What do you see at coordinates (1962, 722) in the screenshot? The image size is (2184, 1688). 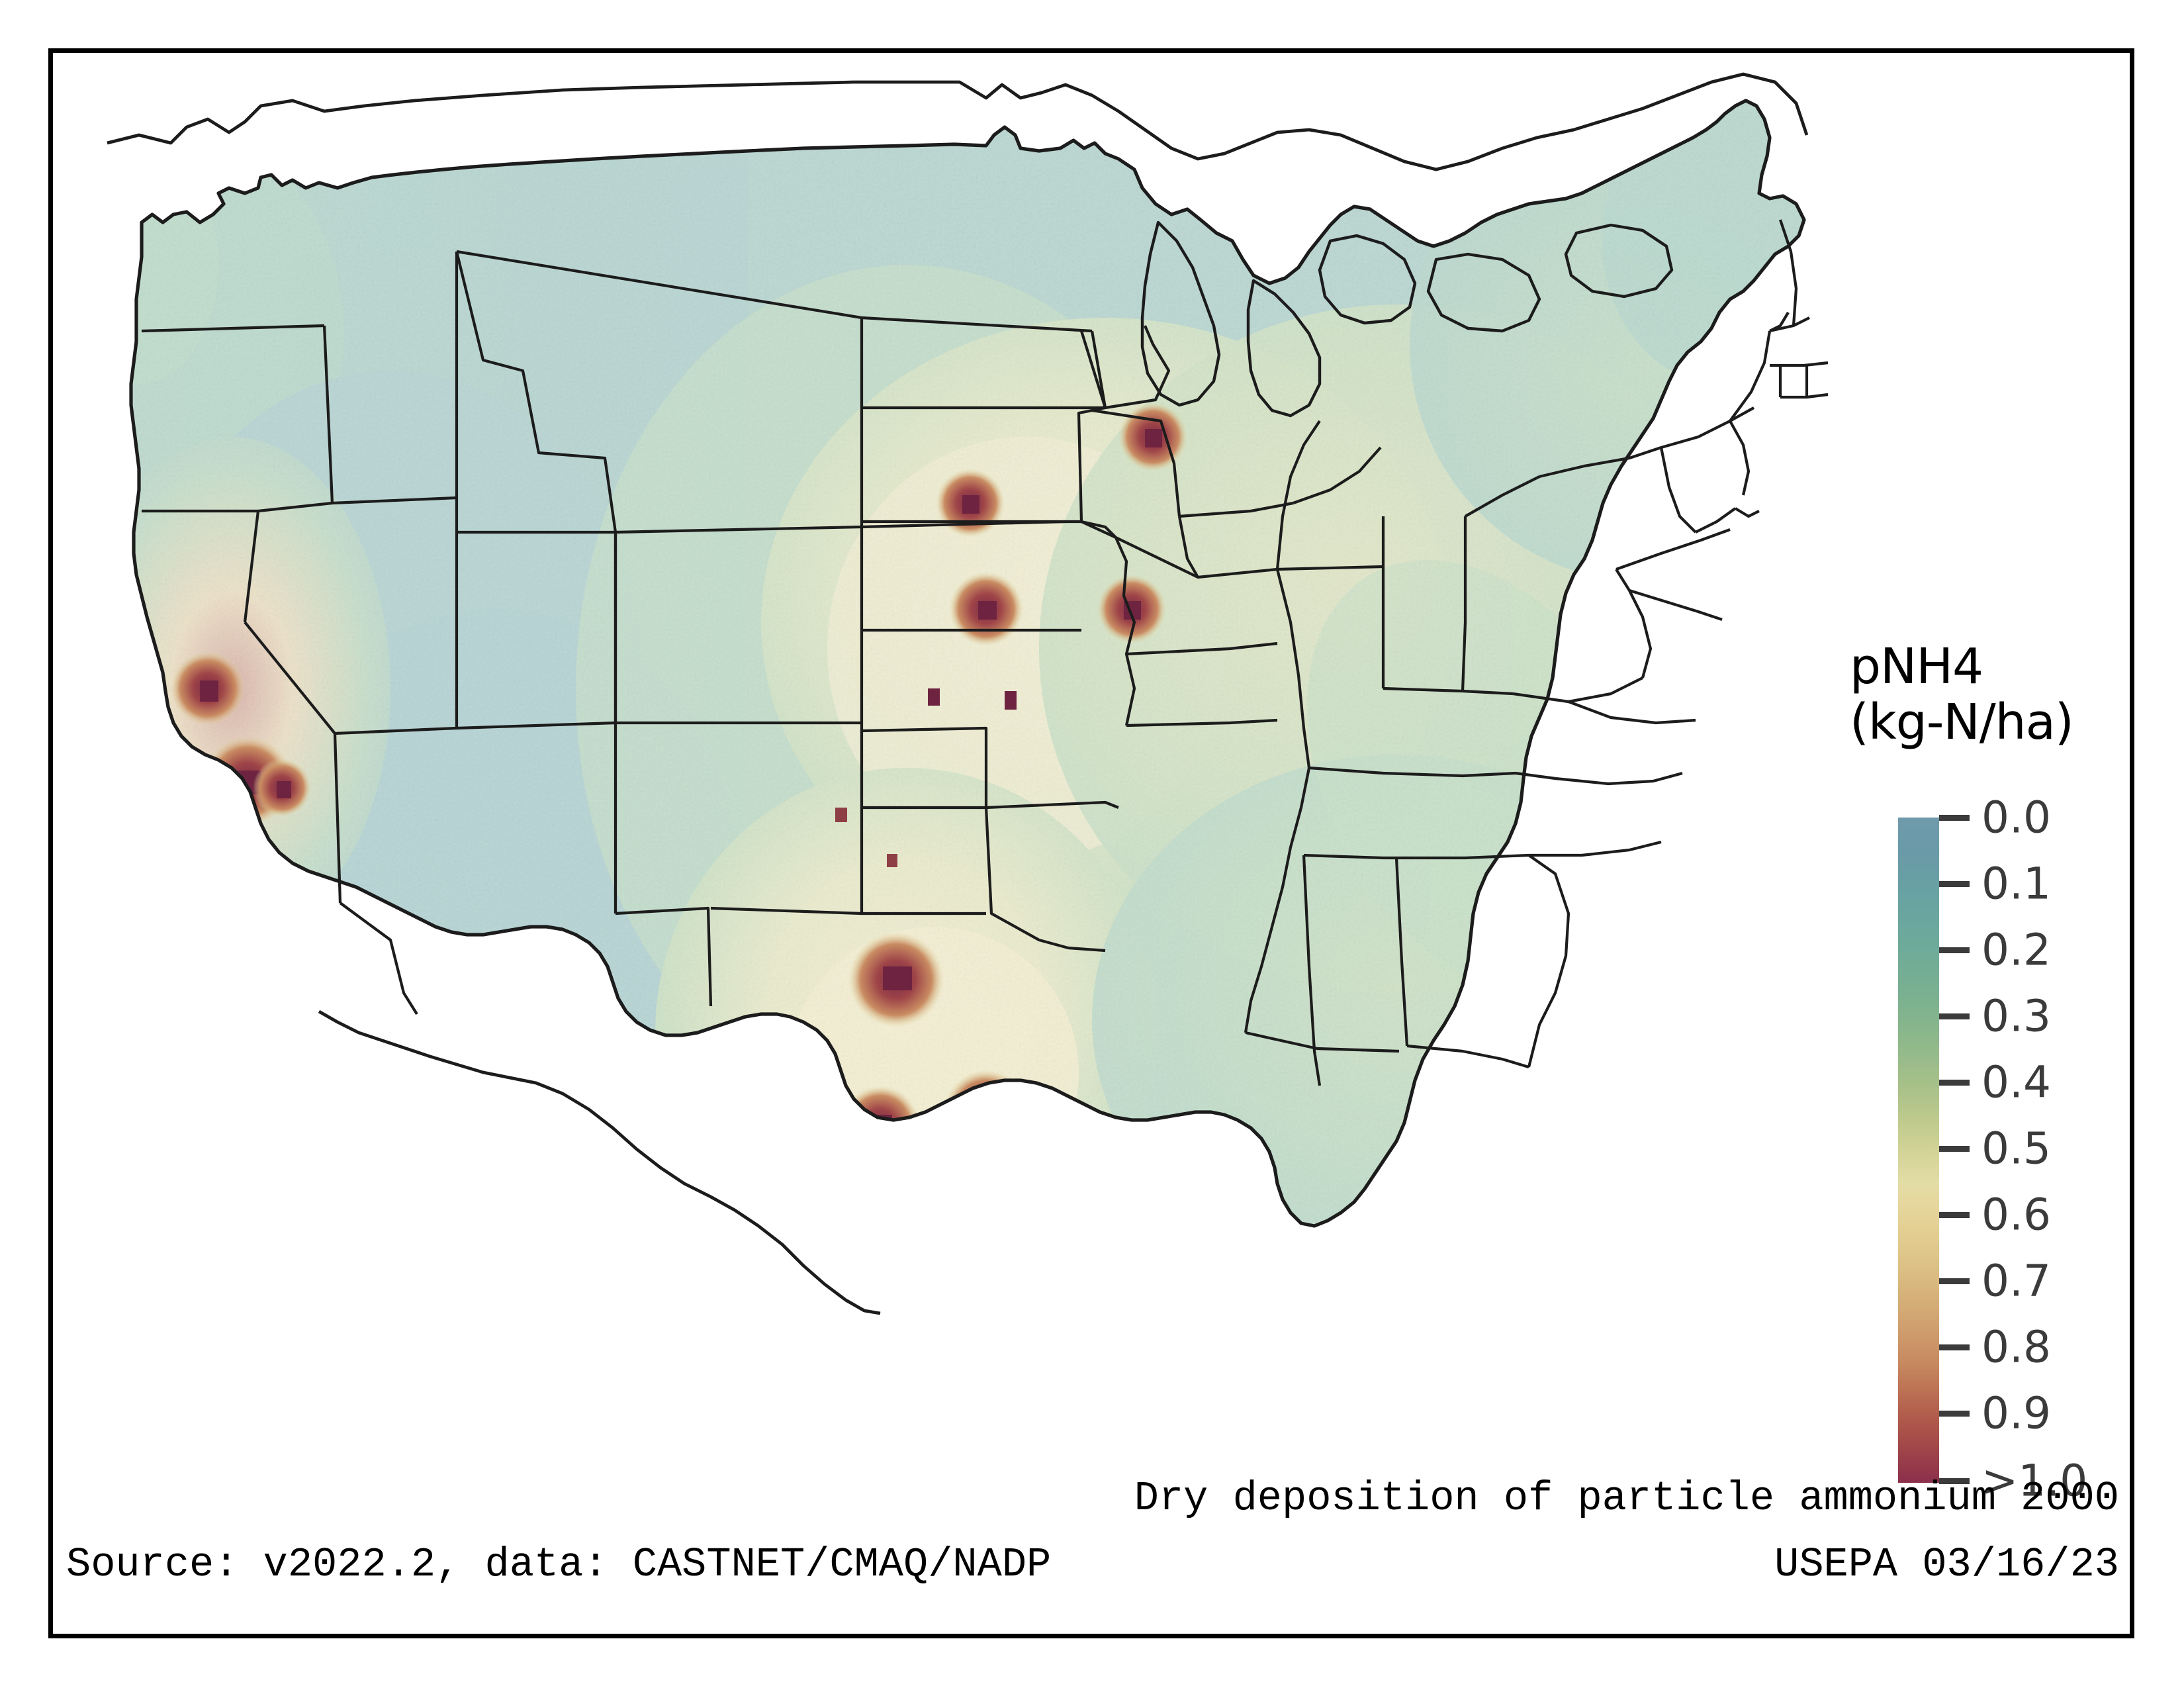 I see `legend-title-line2: (kg-N/ha)` at bounding box center [1962, 722].